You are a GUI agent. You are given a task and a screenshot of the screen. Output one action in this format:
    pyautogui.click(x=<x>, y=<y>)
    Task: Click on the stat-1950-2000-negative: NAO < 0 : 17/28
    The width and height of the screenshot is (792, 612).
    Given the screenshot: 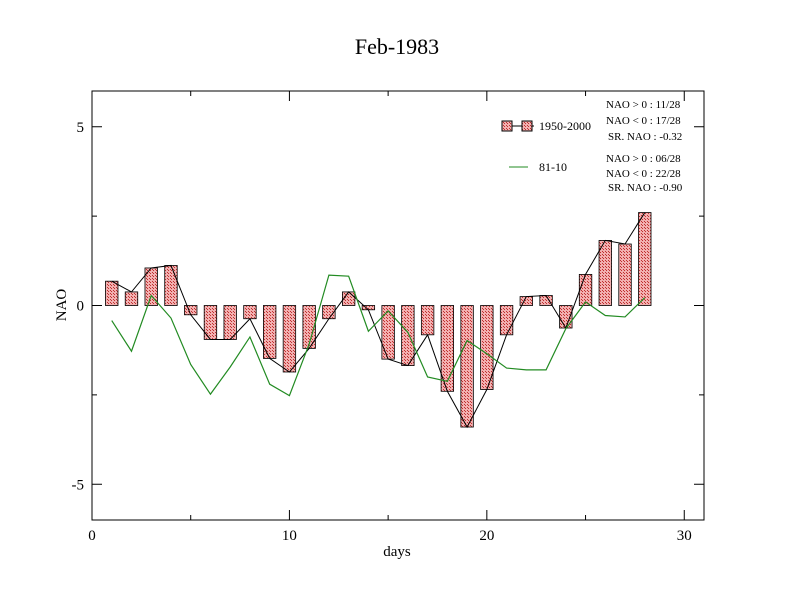 What is the action you would take?
    pyautogui.click(x=643, y=121)
    